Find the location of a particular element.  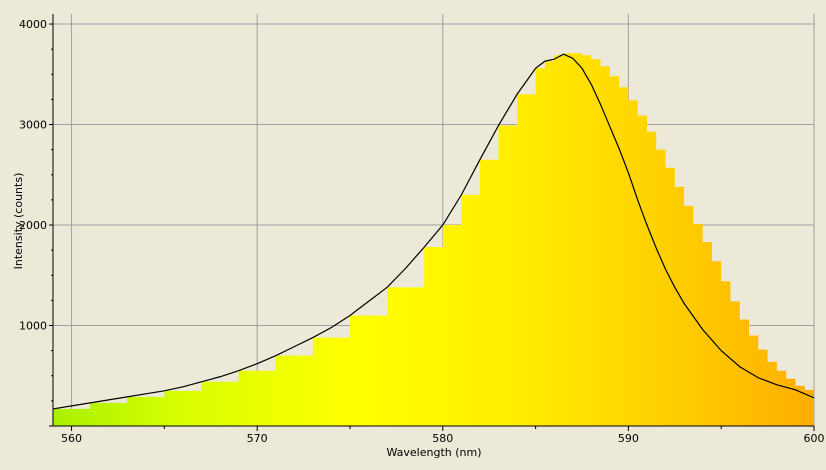

x-tick-label: 560 is located at coordinates (71, 438).